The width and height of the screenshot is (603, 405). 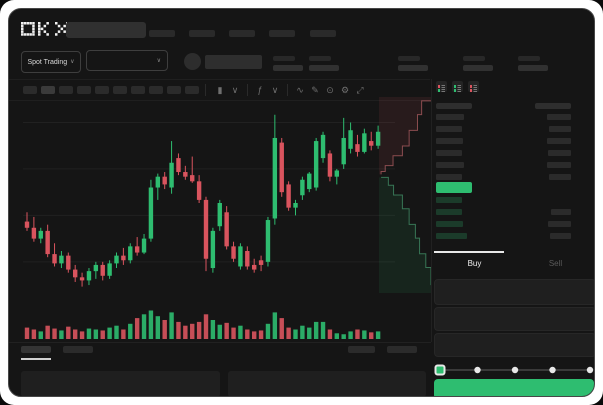 I want to click on search-bar, so click(x=106, y=30).